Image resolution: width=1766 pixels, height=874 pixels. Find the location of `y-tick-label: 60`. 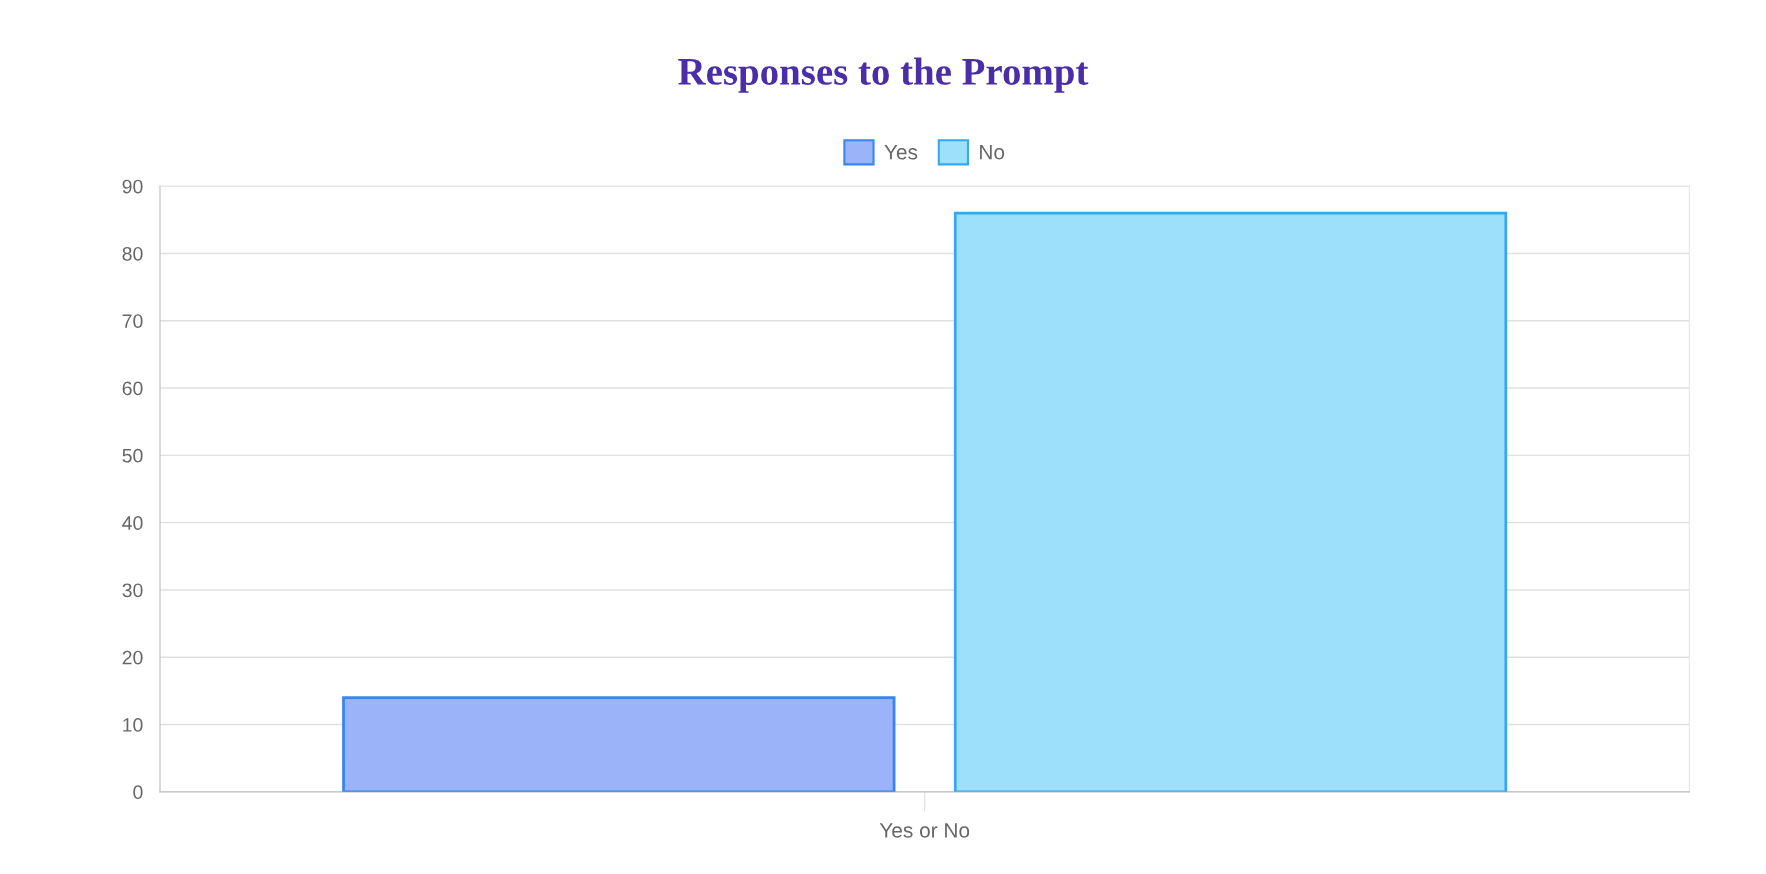

y-tick-label: 60 is located at coordinates (132, 388).